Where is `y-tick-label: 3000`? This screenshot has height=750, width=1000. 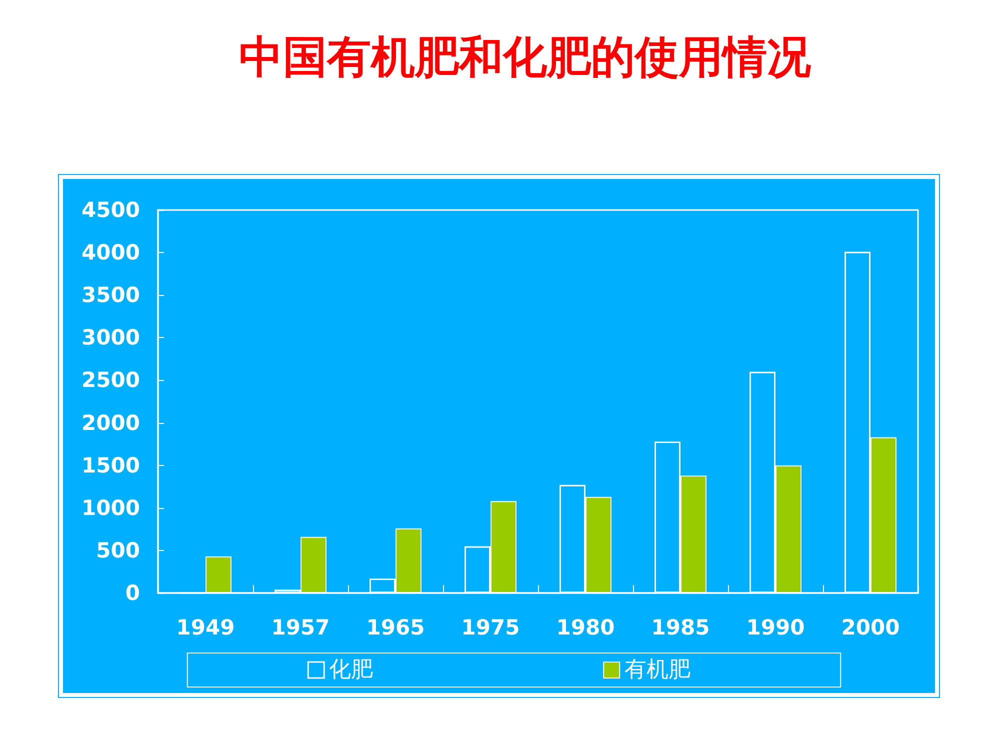 y-tick-label: 3000 is located at coordinates (111, 338).